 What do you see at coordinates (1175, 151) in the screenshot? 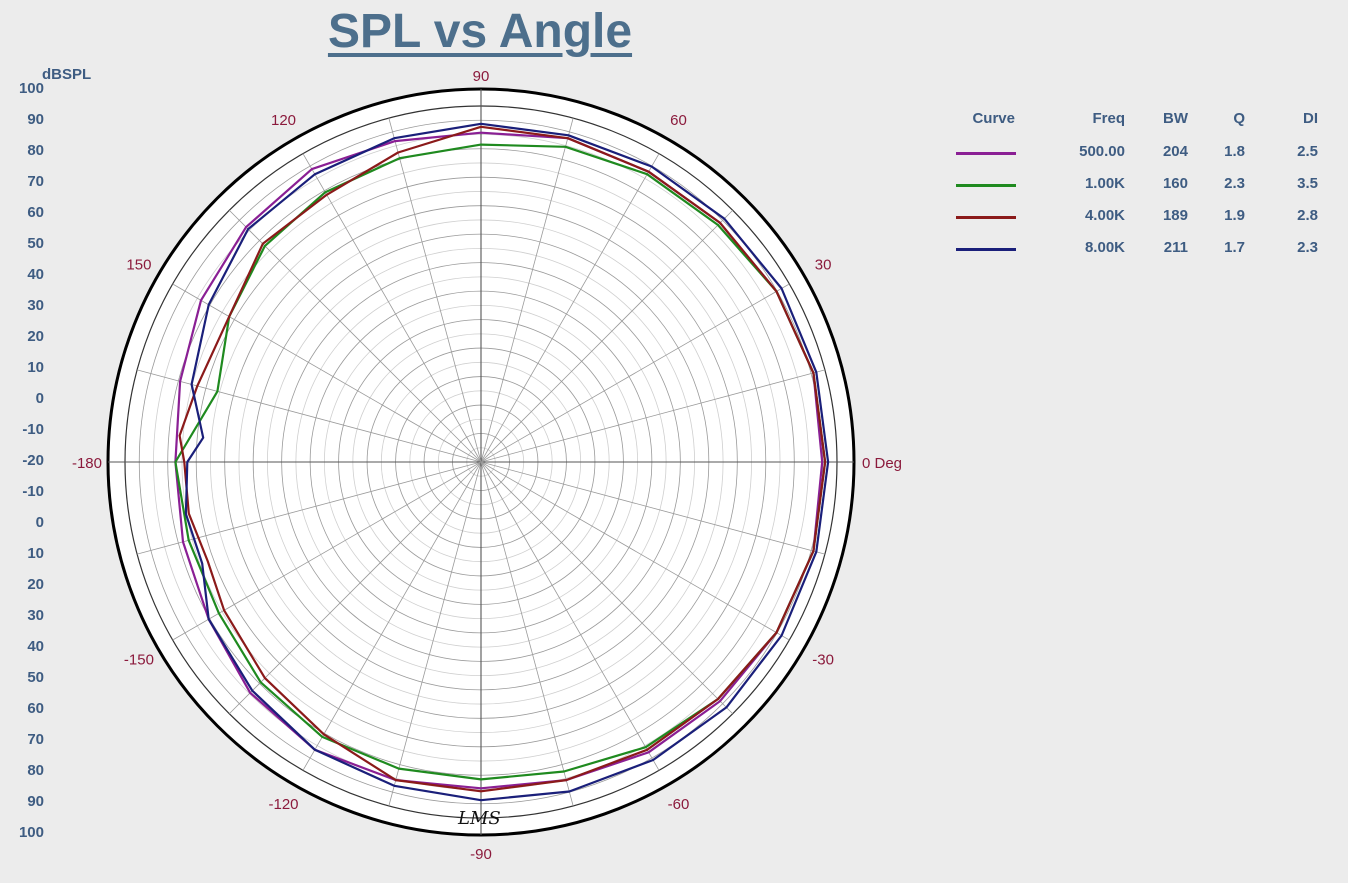
I see `legend-bw: 204` at bounding box center [1175, 151].